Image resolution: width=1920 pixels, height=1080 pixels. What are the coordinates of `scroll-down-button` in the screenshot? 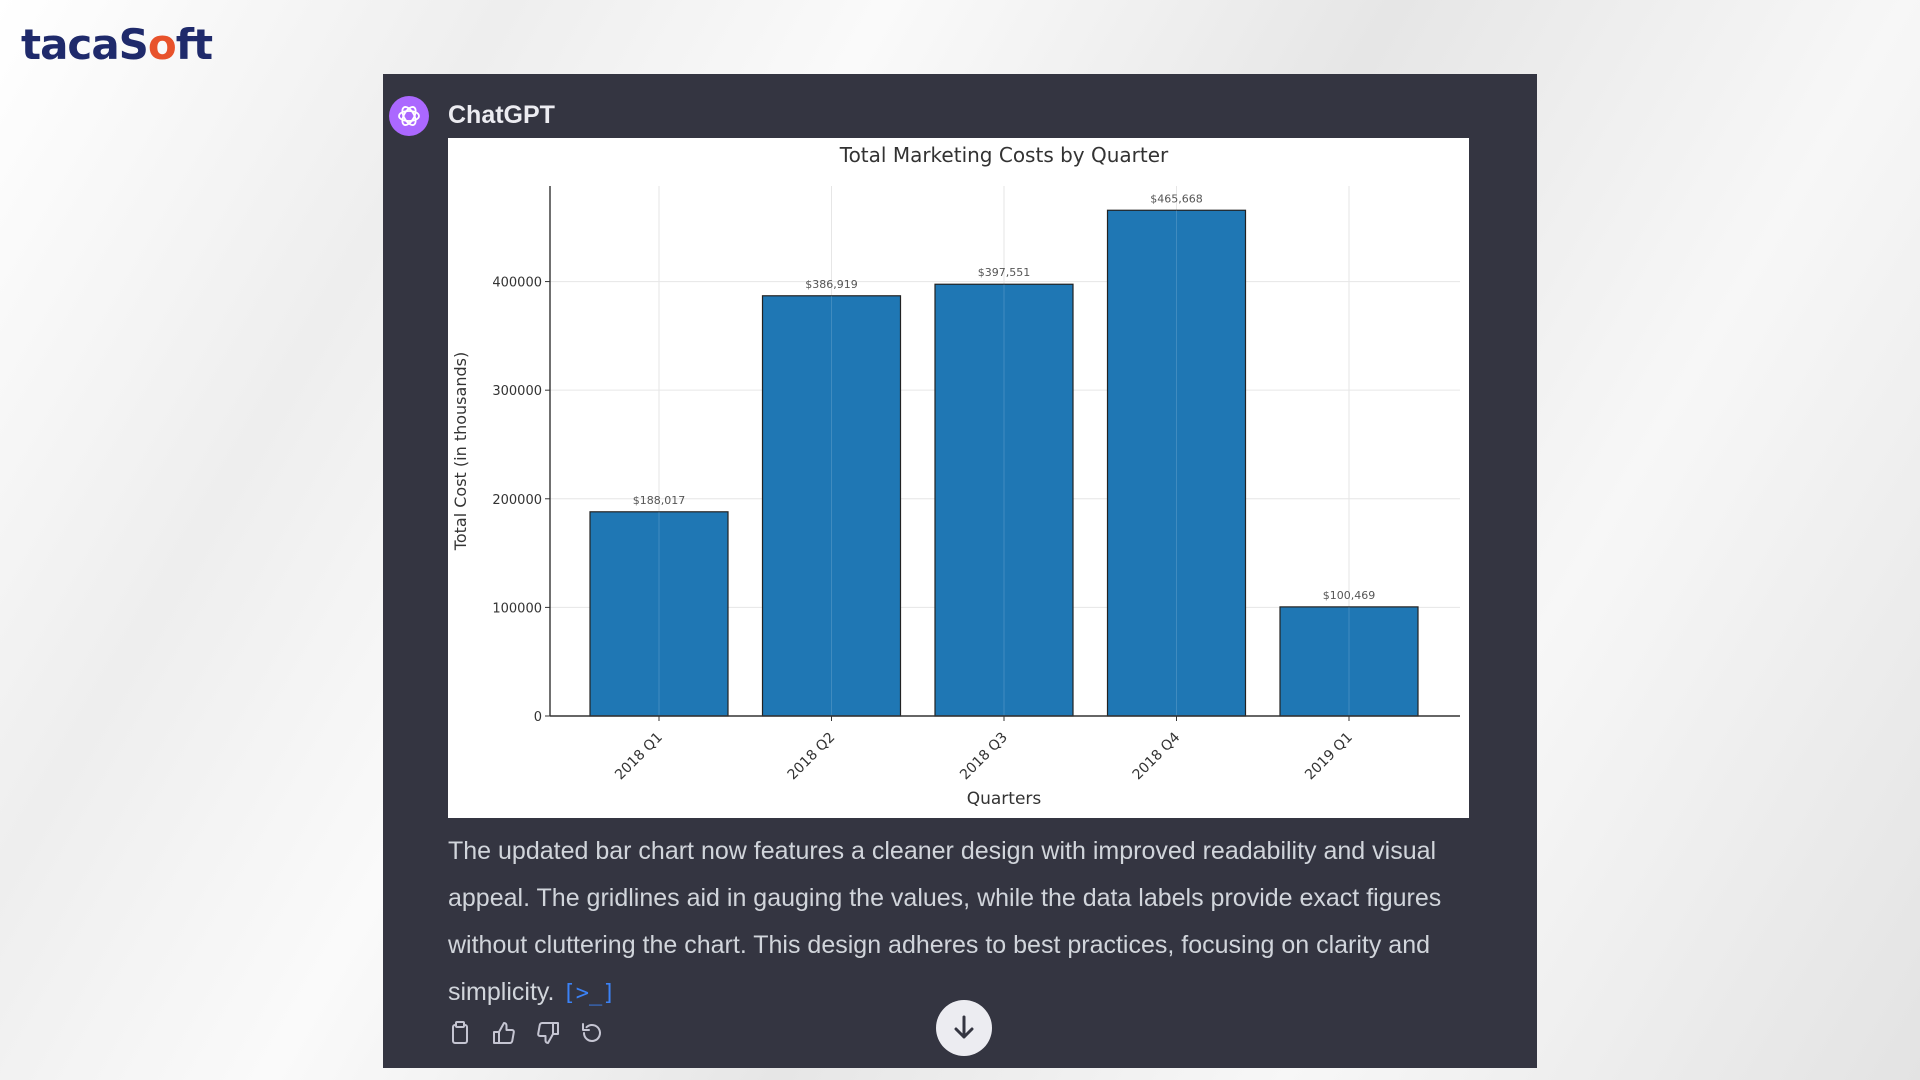 It's located at (964, 1028).